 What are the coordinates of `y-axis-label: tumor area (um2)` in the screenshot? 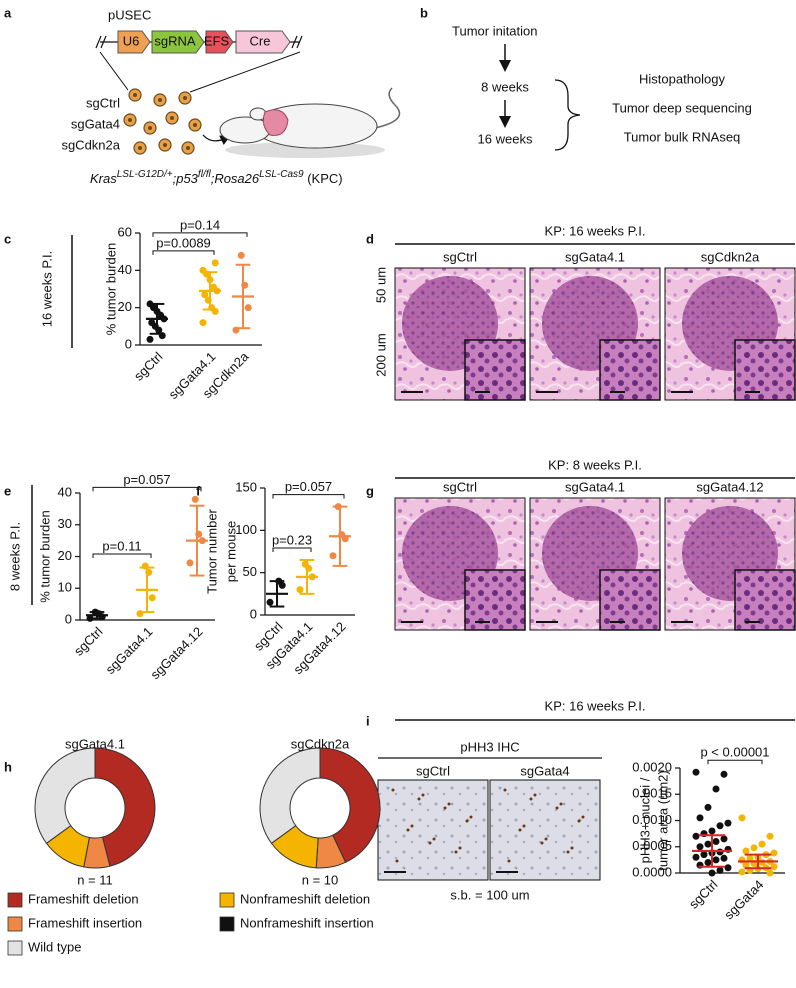 It's located at (662, 820).